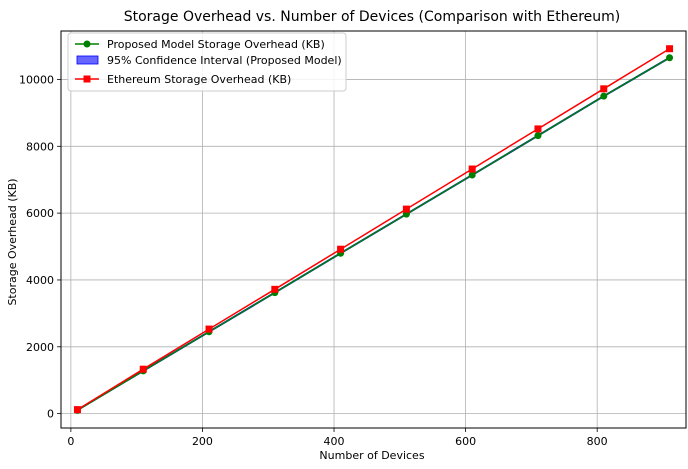 This screenshot has width=688, height=469. What do you see at coordinates (40, 213) in the screenshot?
I see `y-tick-label: 6000` at bounding box center [40, 213].